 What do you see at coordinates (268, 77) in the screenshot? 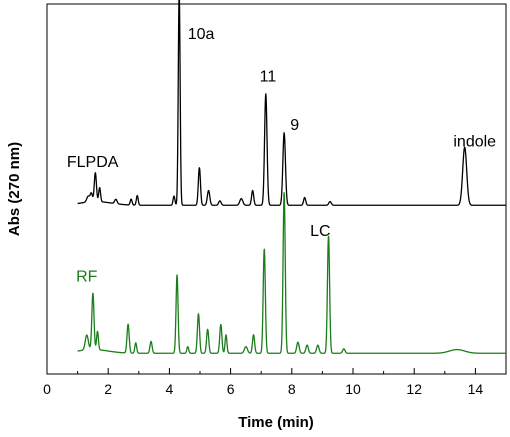
I see `annotation-11: 11` at bounding box center [268, 77].